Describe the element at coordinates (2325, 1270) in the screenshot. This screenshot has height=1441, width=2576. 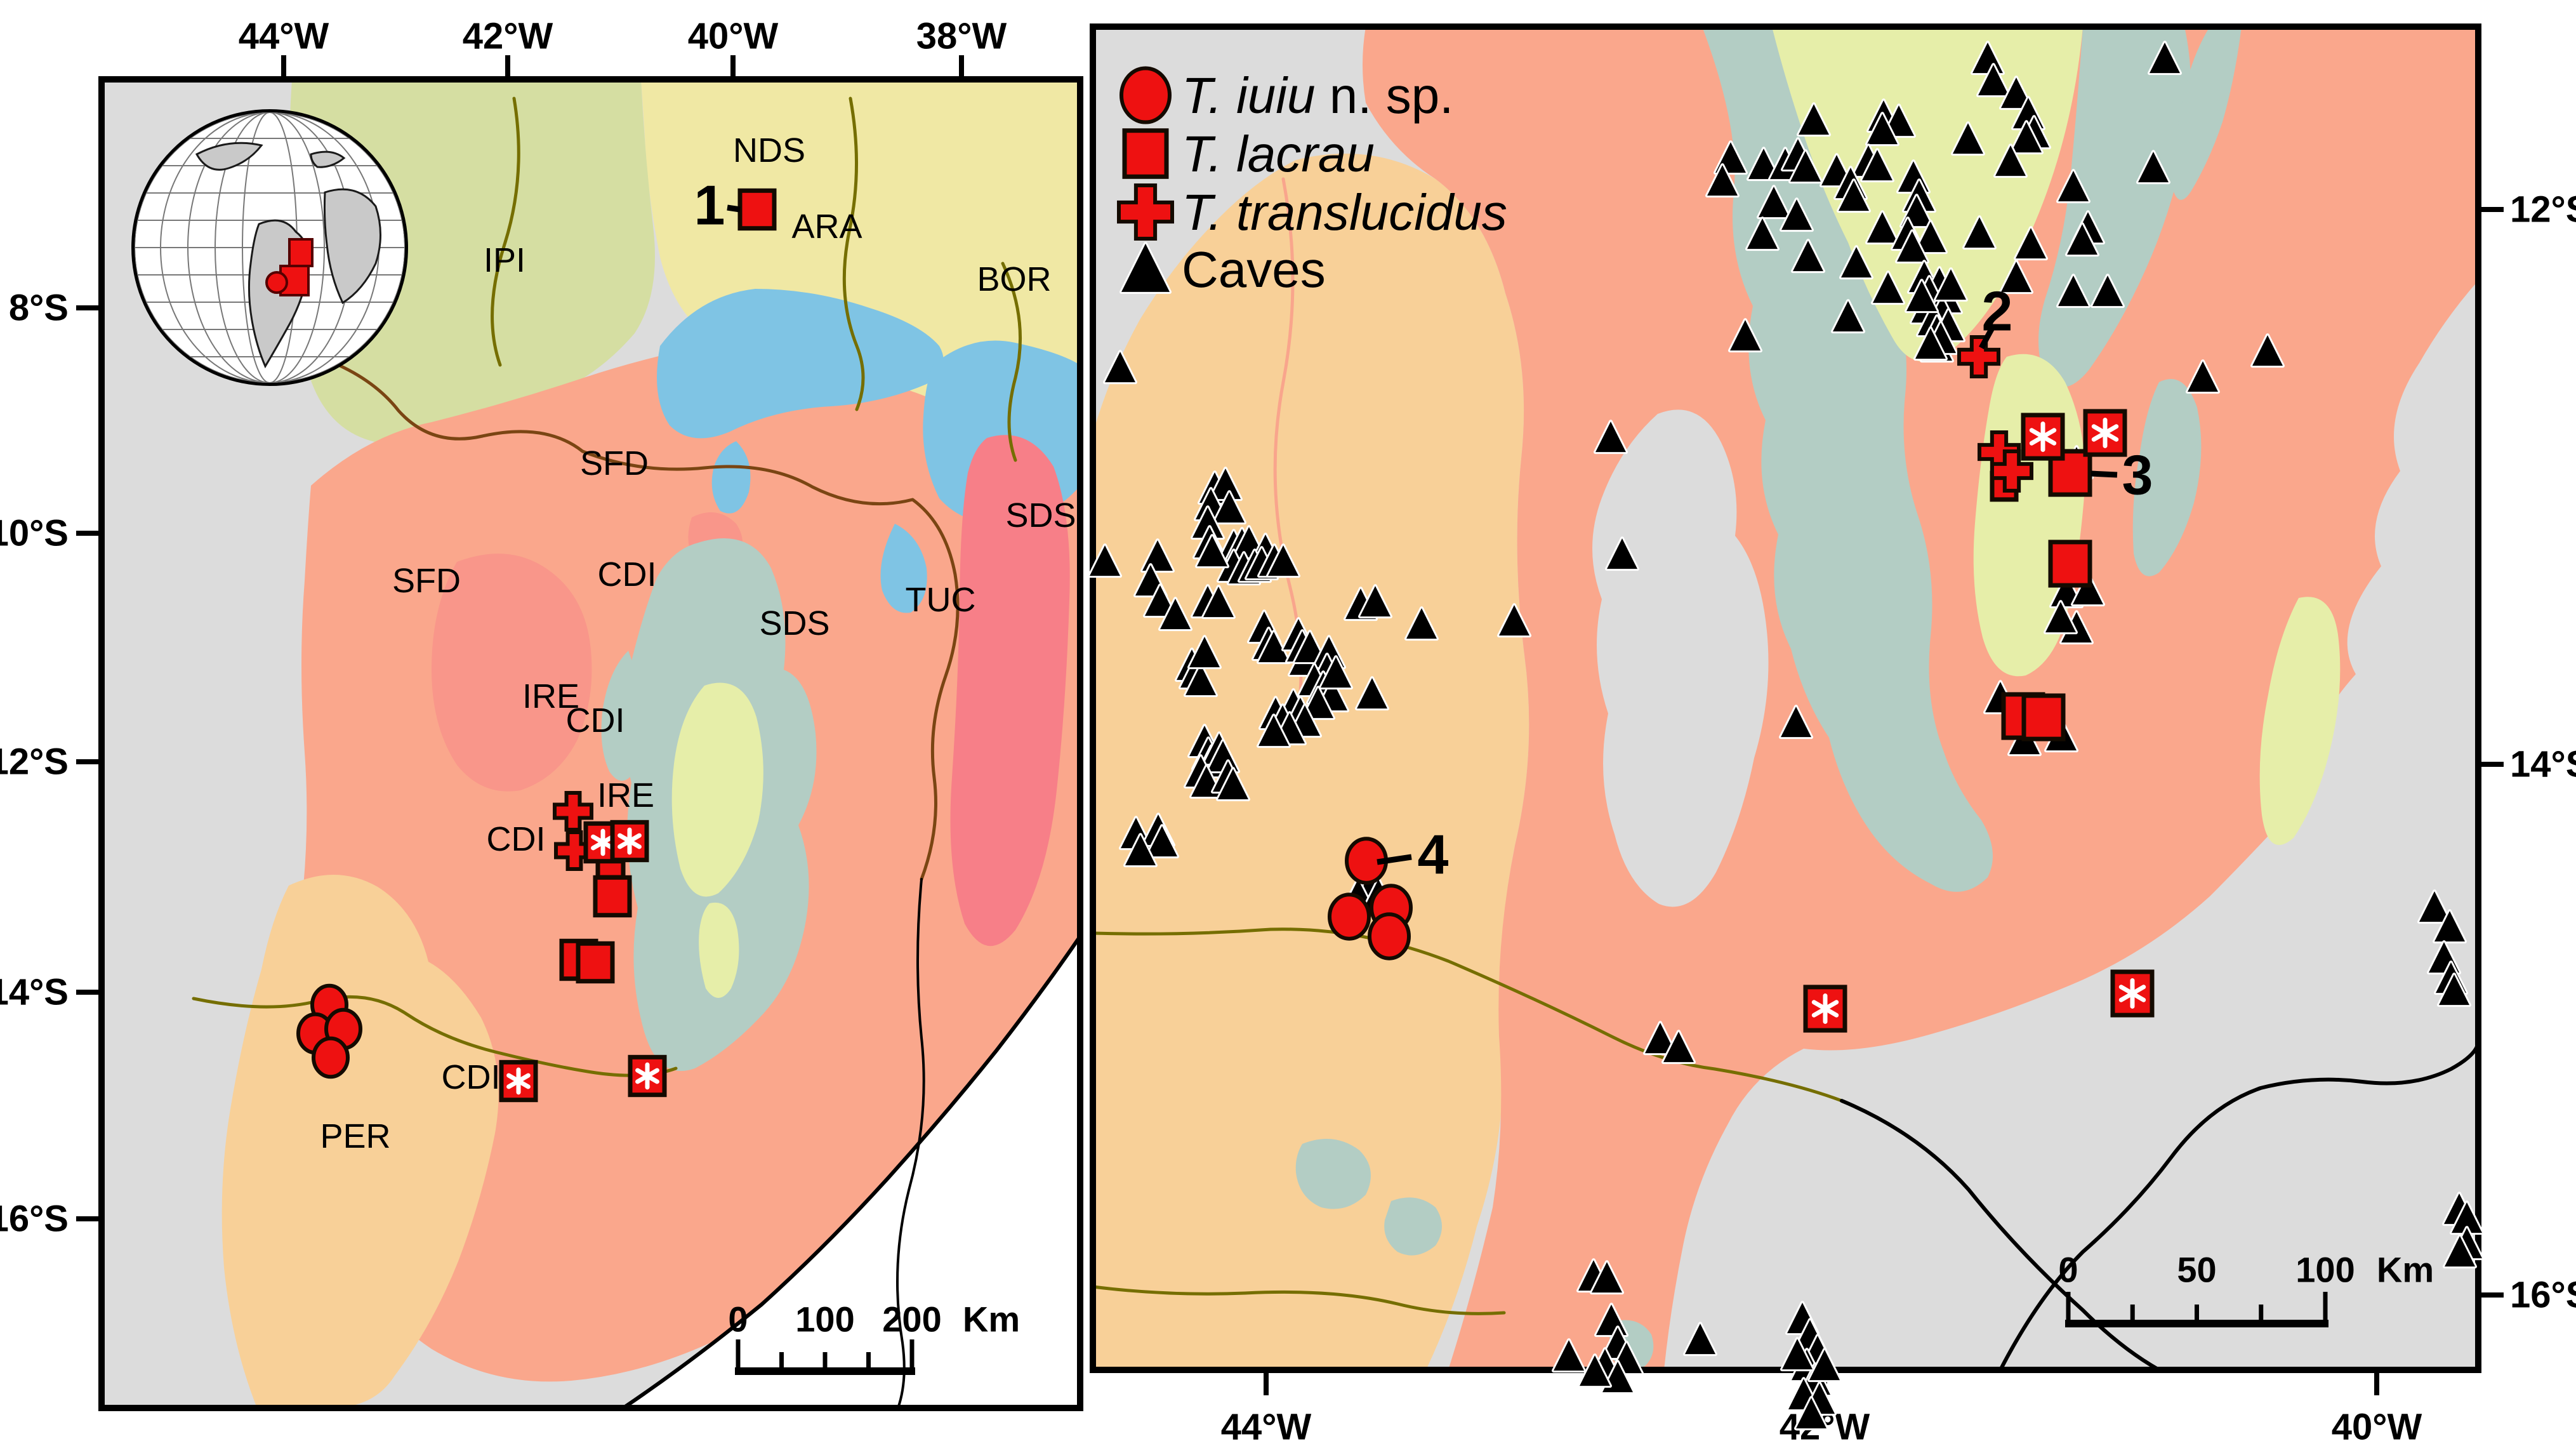
I see `scalebar-value: 100` at that location.